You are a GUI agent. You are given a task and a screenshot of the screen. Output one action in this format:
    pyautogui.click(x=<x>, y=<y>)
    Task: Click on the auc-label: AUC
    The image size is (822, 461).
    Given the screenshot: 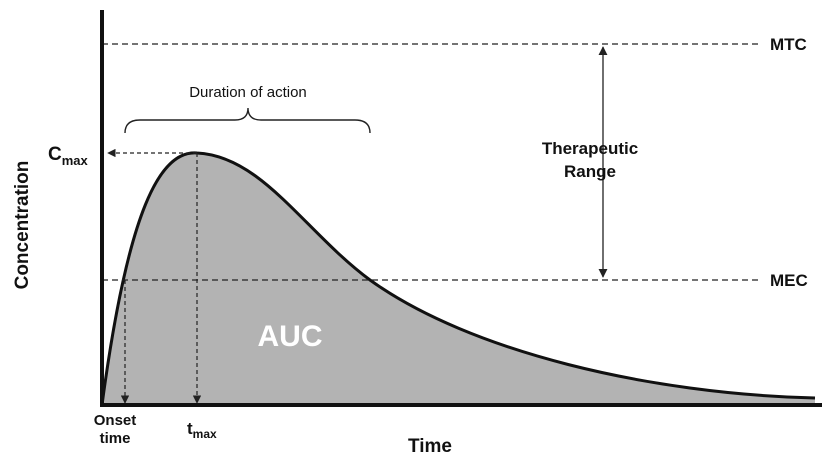 What is the action you would take?
    pyautogui.click(x=290, y=336)
    